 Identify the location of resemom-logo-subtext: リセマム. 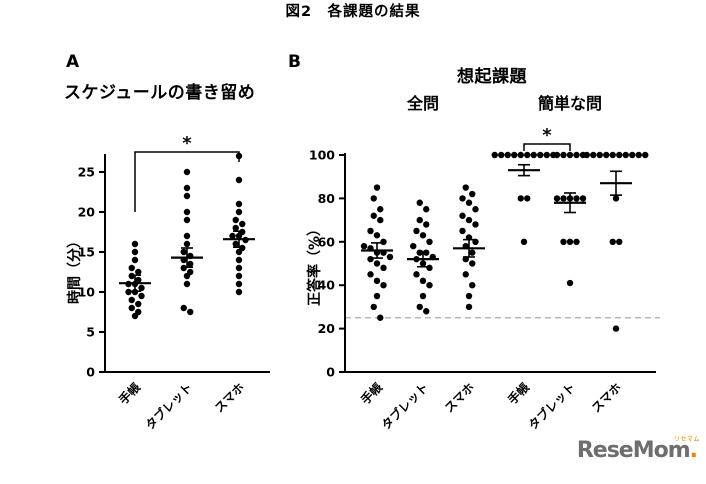
(686, 439).